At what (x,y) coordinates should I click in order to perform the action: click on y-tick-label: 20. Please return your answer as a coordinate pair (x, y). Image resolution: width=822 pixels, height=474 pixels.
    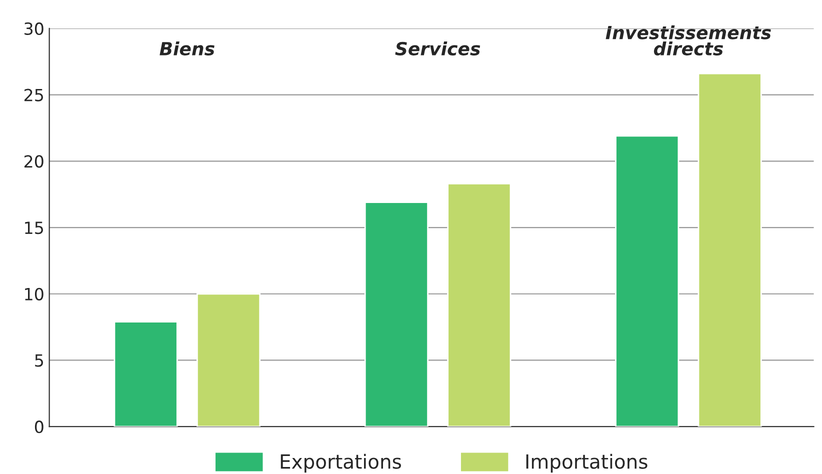
    Looking at the image, I should click on (34, 161).